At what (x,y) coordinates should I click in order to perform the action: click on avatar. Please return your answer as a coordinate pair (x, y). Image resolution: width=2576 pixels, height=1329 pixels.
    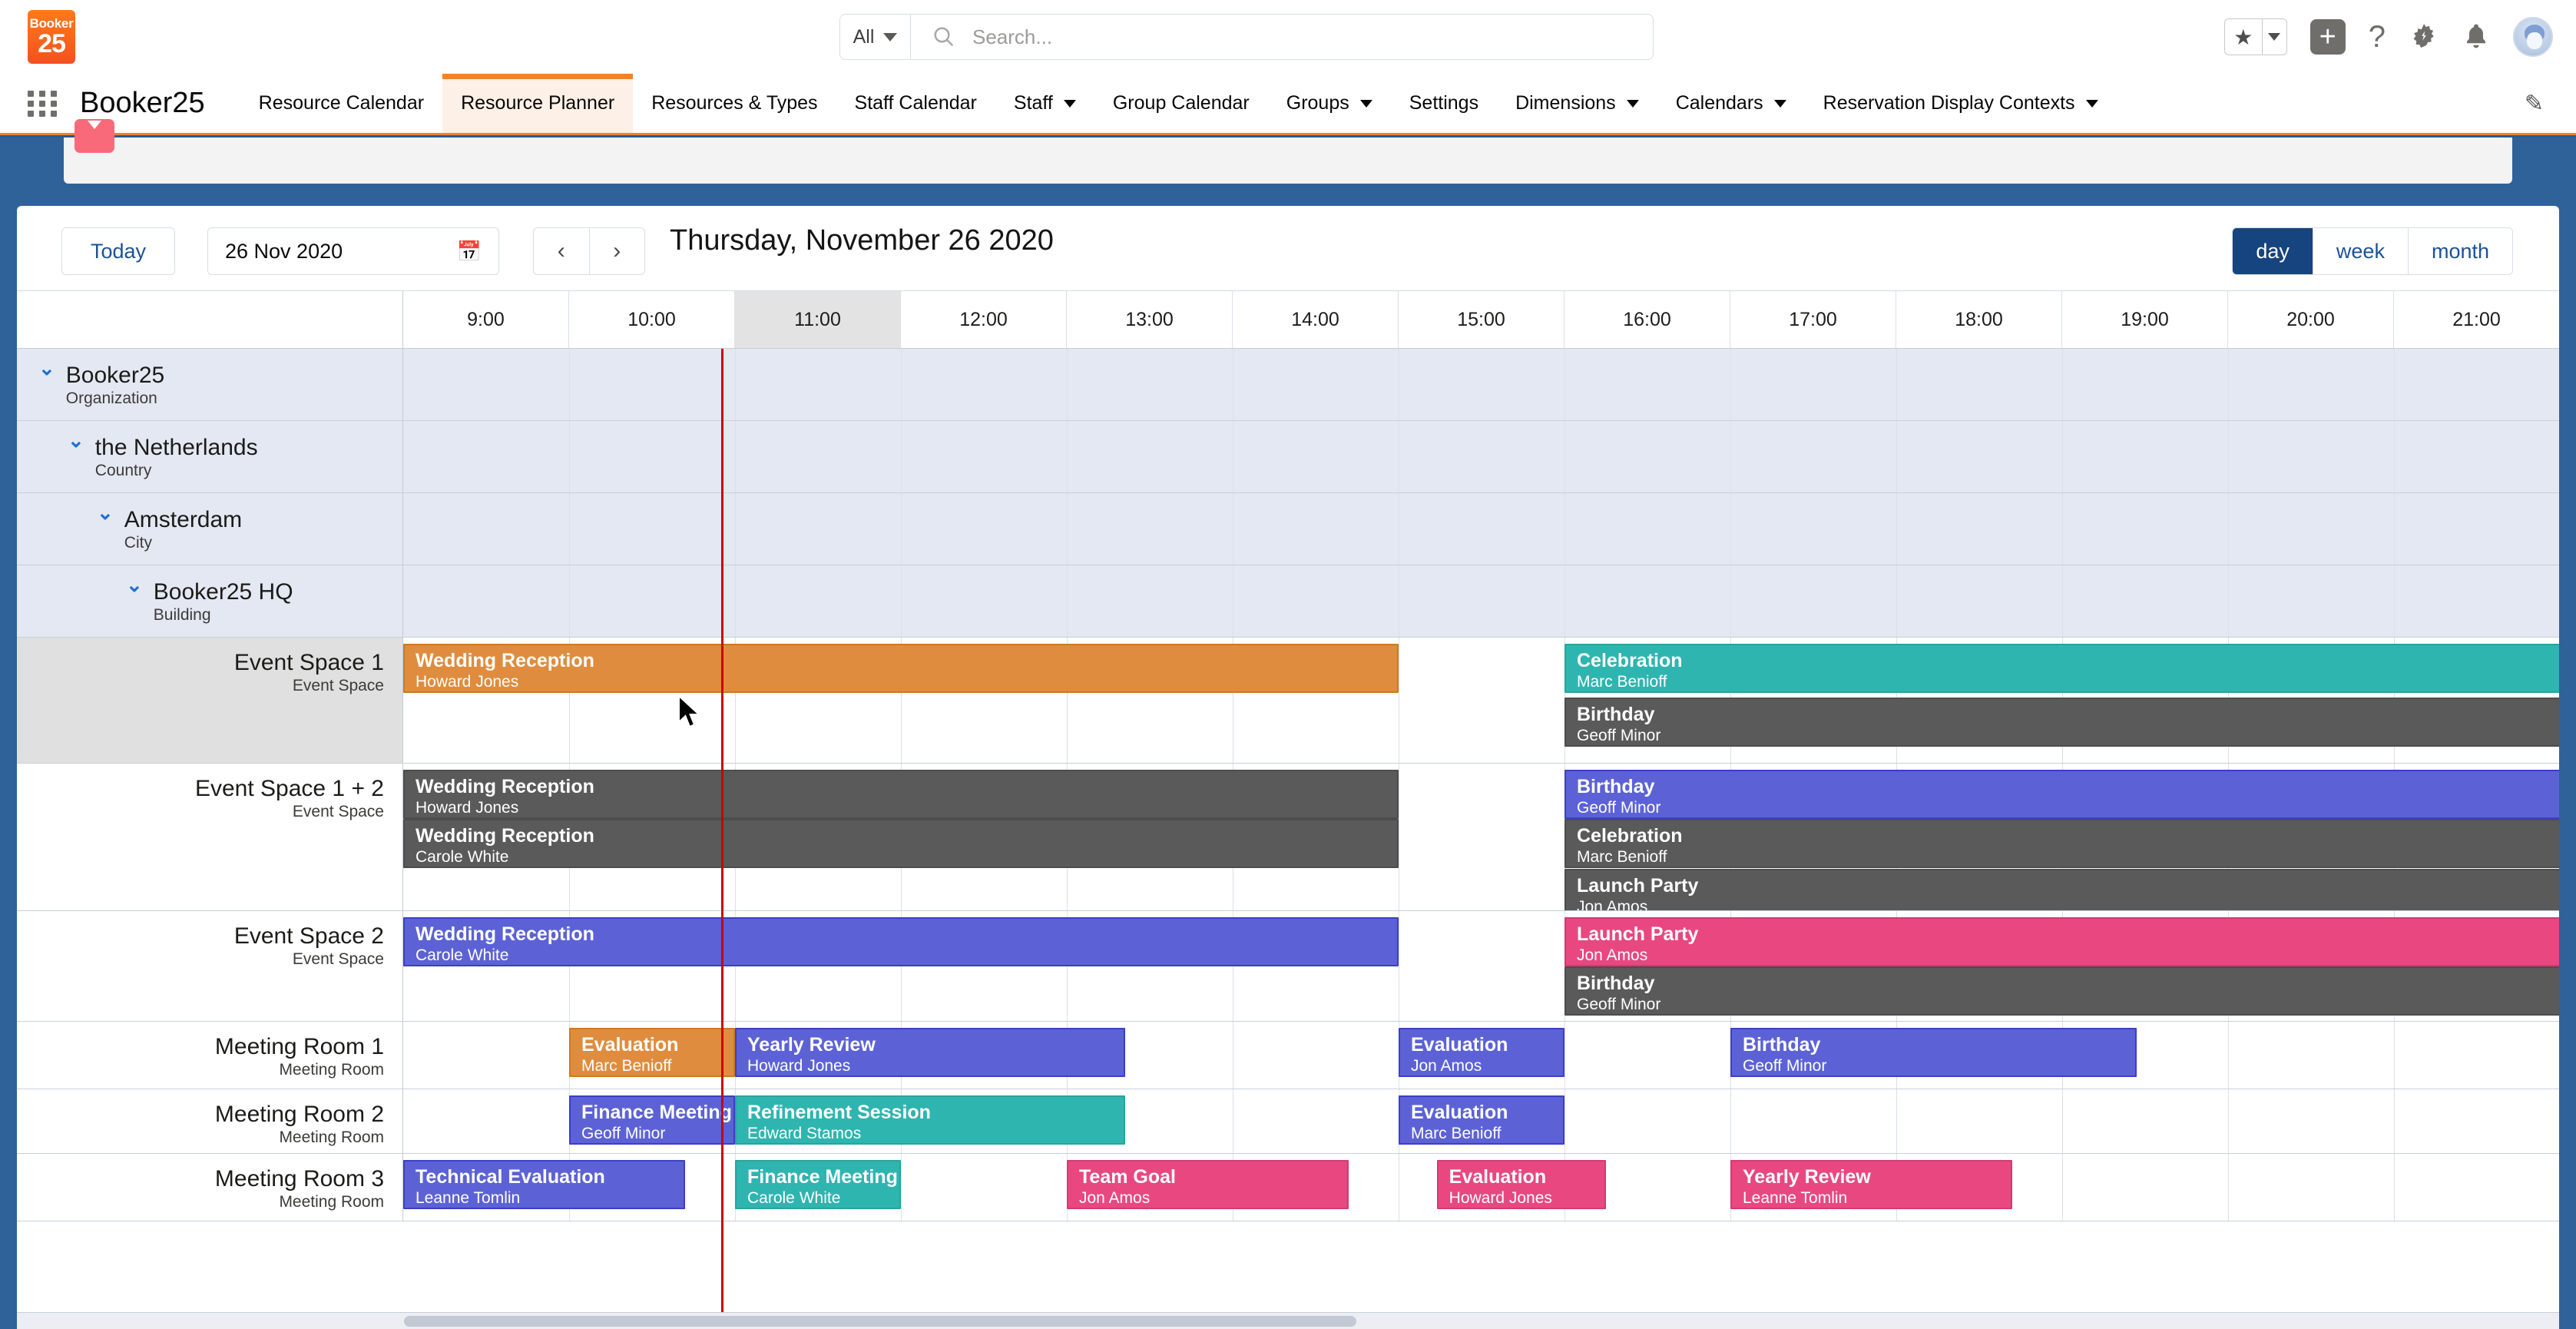
    Looking at the image, I should click on (2533, 37).